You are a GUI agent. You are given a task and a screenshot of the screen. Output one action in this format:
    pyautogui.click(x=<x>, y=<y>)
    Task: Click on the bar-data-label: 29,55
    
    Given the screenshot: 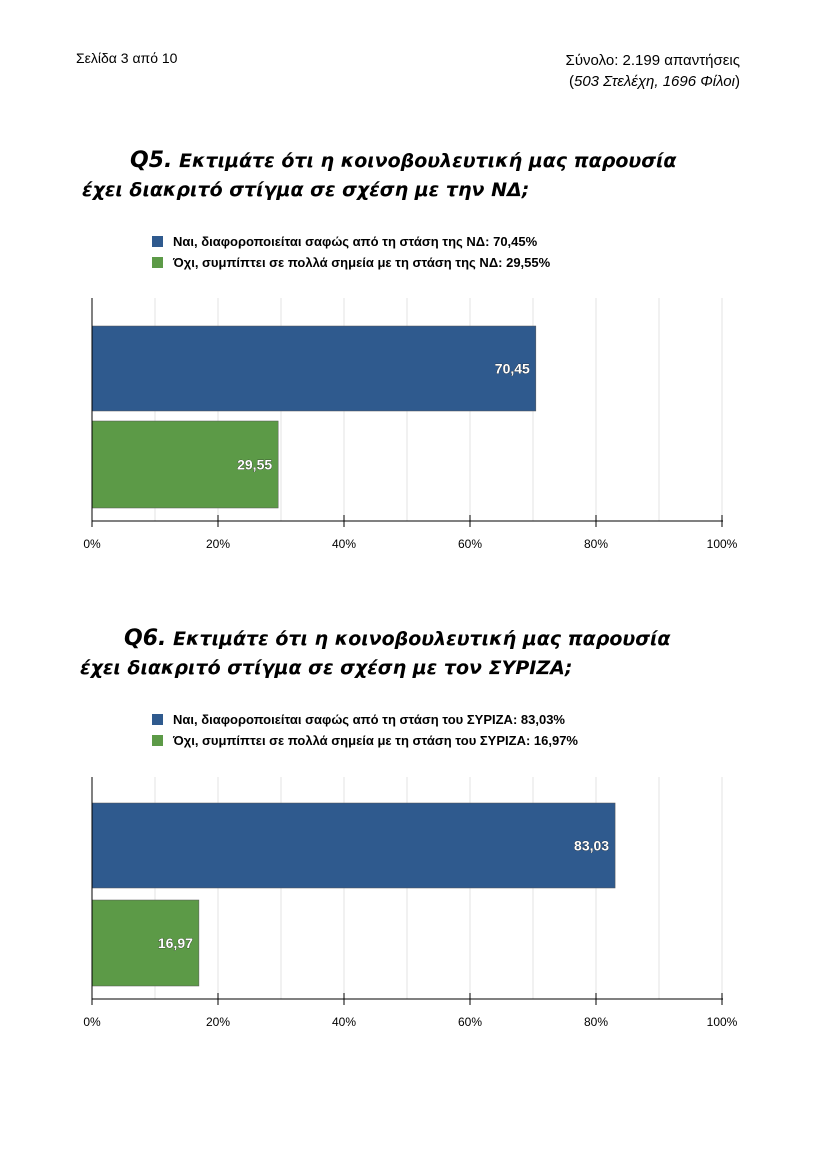 What is the action you would take?
    pyautogui.click(x=254, y=465)
    